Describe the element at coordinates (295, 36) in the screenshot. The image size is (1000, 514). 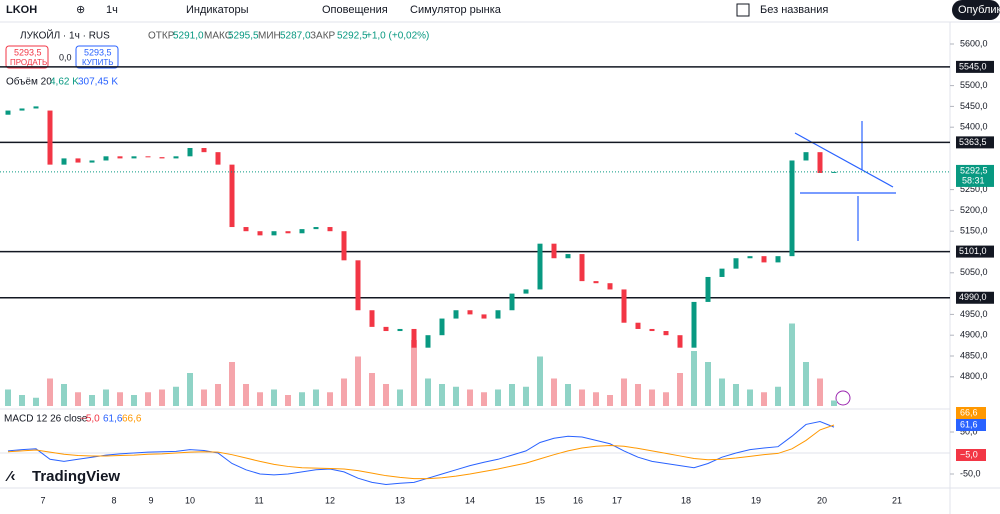
I see `low-value: 5287,0` at that location.